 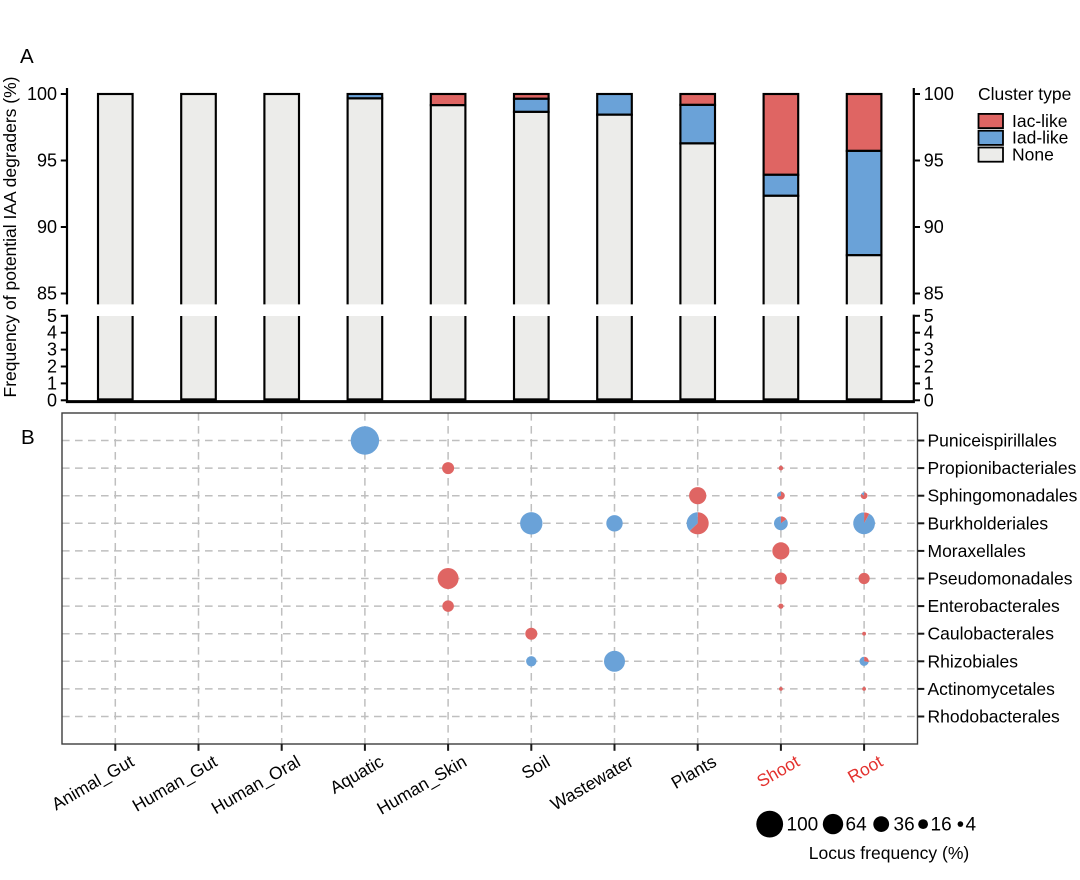 What do you see at coordinates (988, 523) in the screenshot?
I see `svg-text: Burkholderiales` at bounding box center [988, 523].